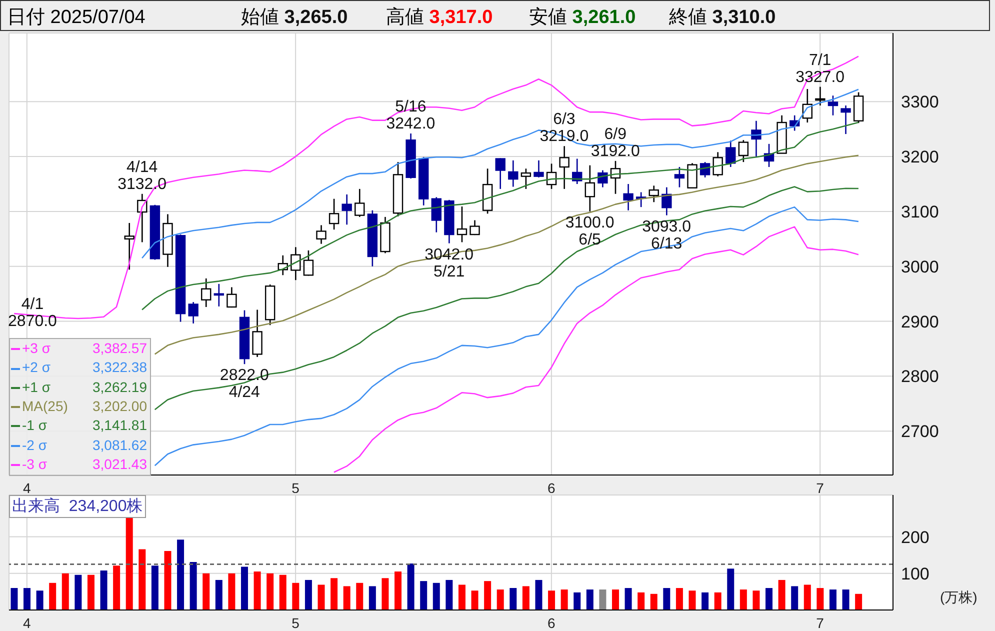 Image resolution: width=995 pixels, height=631 pixels. What do you see at coordinates (142, 175) in the screenshot?
I see `annotation: 4/14 3132.0` at bounding box center [142, 175].